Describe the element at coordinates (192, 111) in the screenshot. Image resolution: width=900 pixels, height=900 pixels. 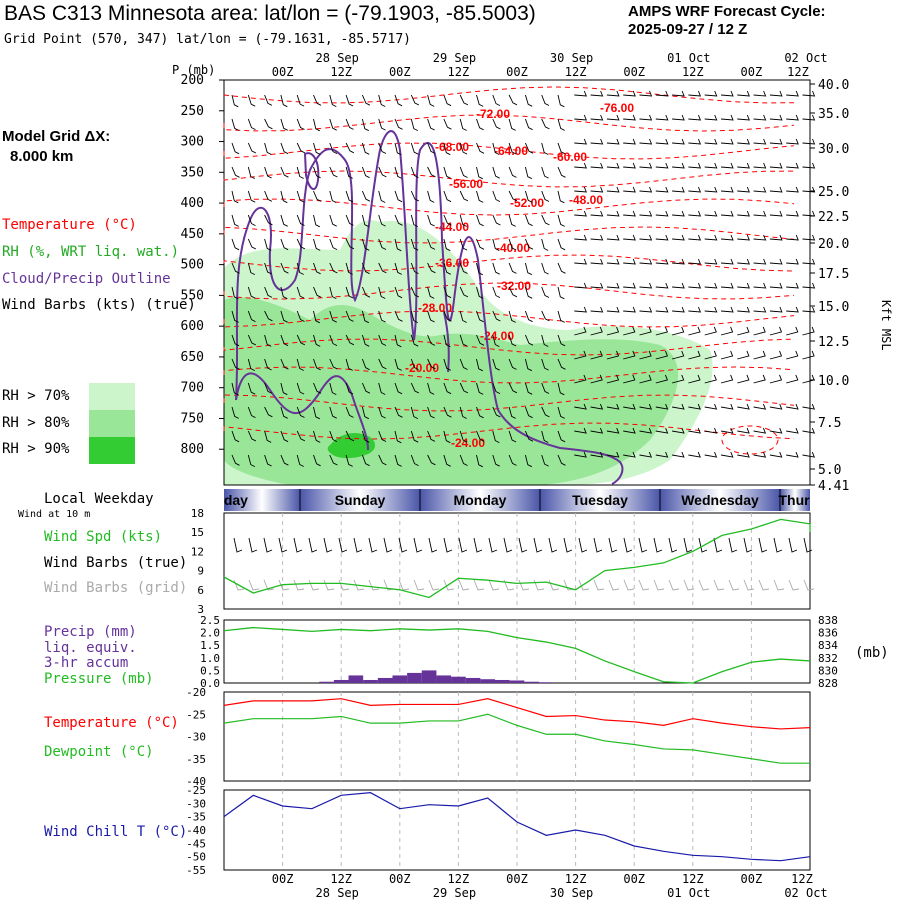
I see `pressure-tick-label: 250` at that location.